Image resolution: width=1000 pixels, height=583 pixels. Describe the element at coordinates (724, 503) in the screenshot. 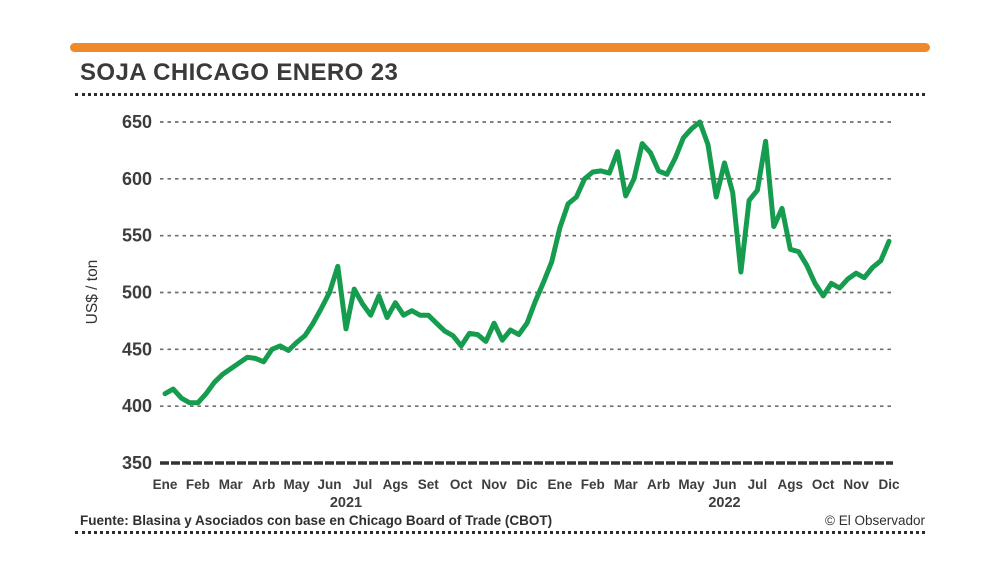

I see `year-label-2022: 2022` at that location.